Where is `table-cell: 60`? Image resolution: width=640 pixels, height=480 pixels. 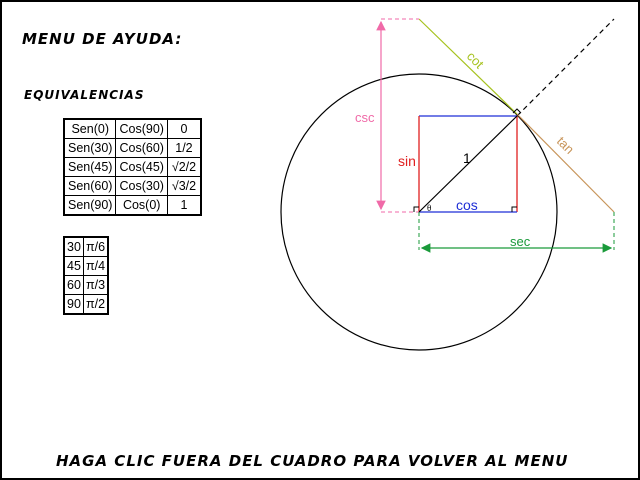 table-cell: 60 is located at coordinates (73, 285).